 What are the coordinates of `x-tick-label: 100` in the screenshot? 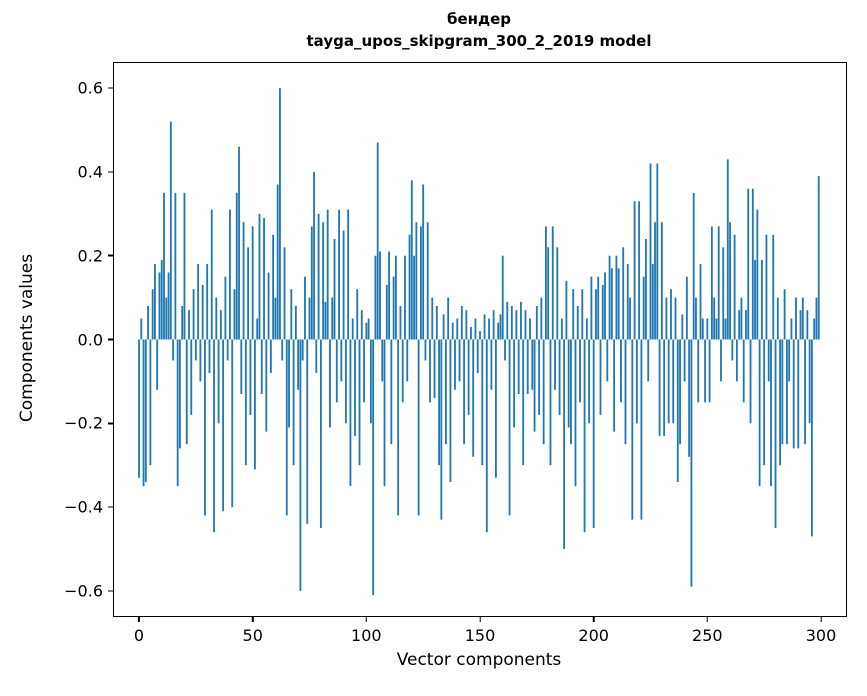 It's located at (366, 635).